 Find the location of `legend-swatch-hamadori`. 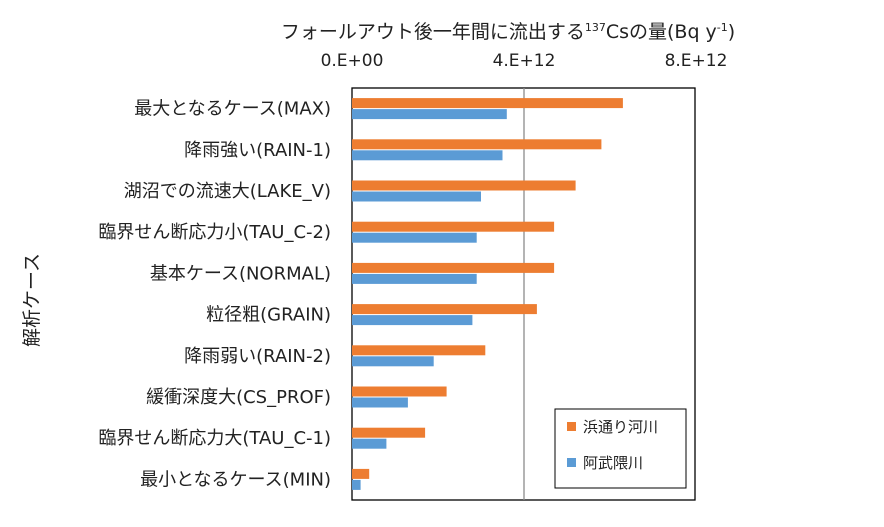

legend-swatch-hamadori is located at coordinates (571, 426).